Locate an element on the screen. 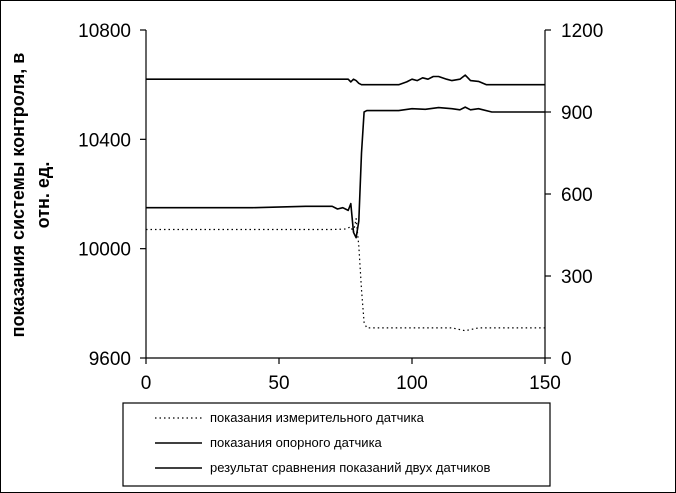 The image size is (676, 493). right-y-tick-label: 1200 is located at coordinates (582, 31).